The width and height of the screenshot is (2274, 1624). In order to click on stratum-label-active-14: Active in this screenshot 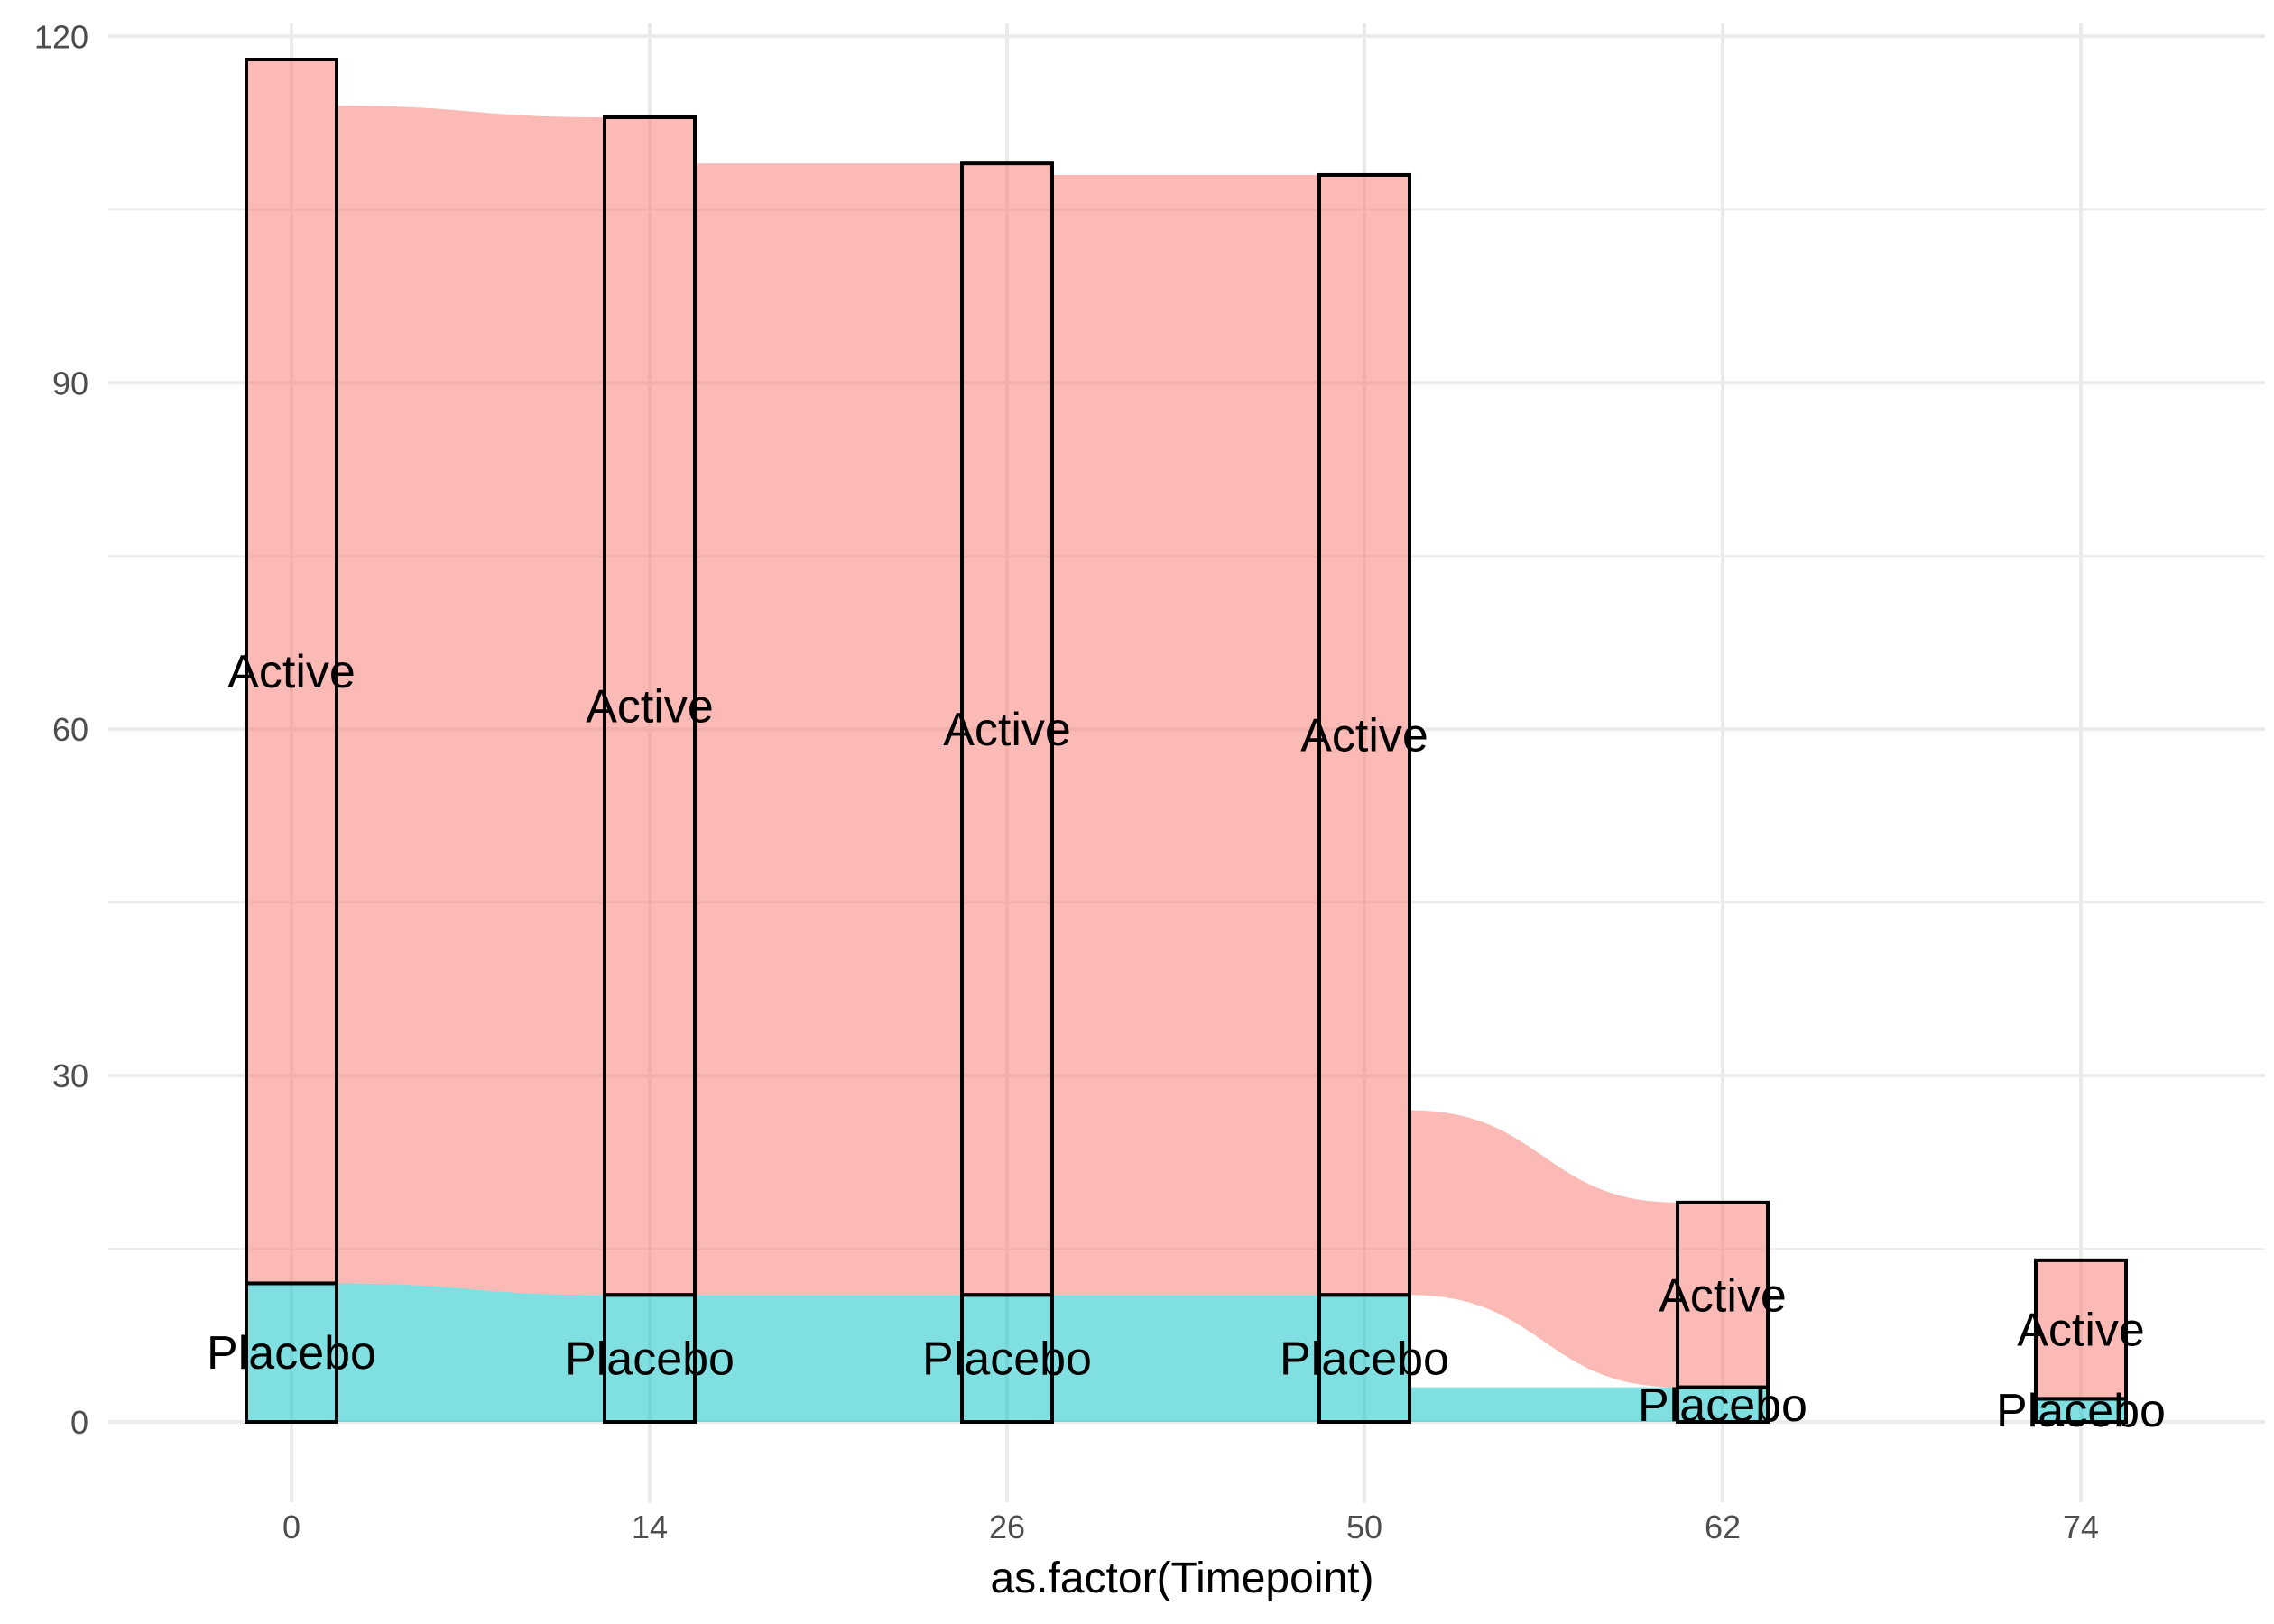, I will do `click(650, 707)`.